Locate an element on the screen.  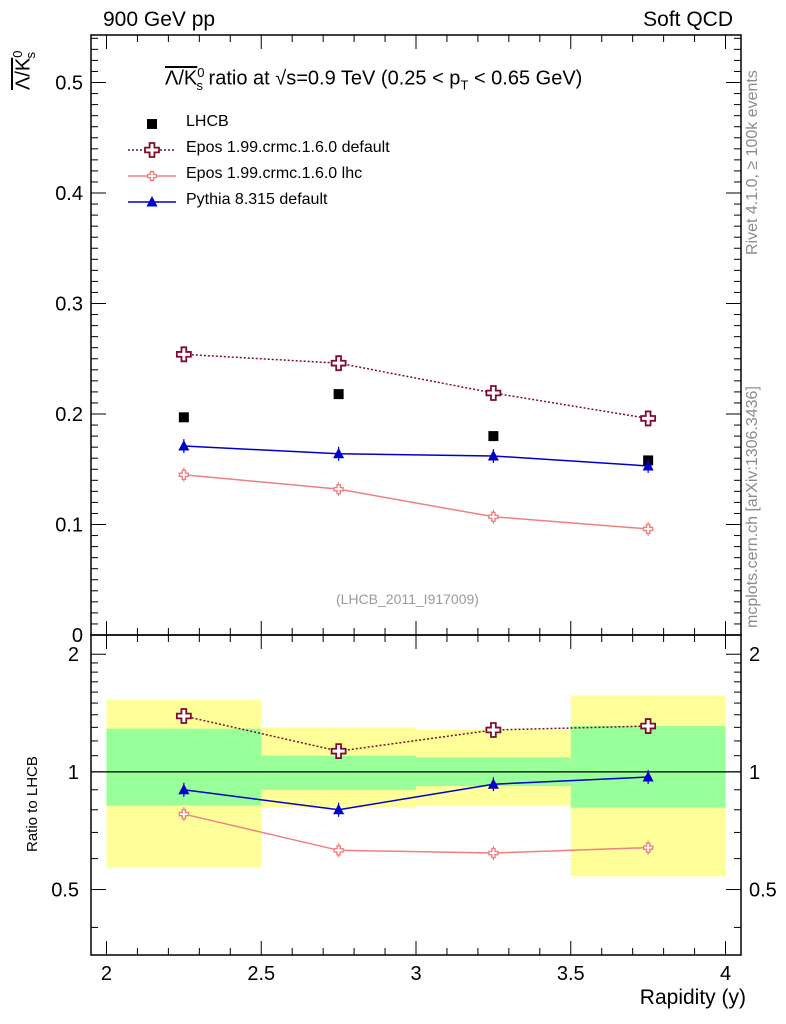
main-series-group is located at coordinates (416, 441).